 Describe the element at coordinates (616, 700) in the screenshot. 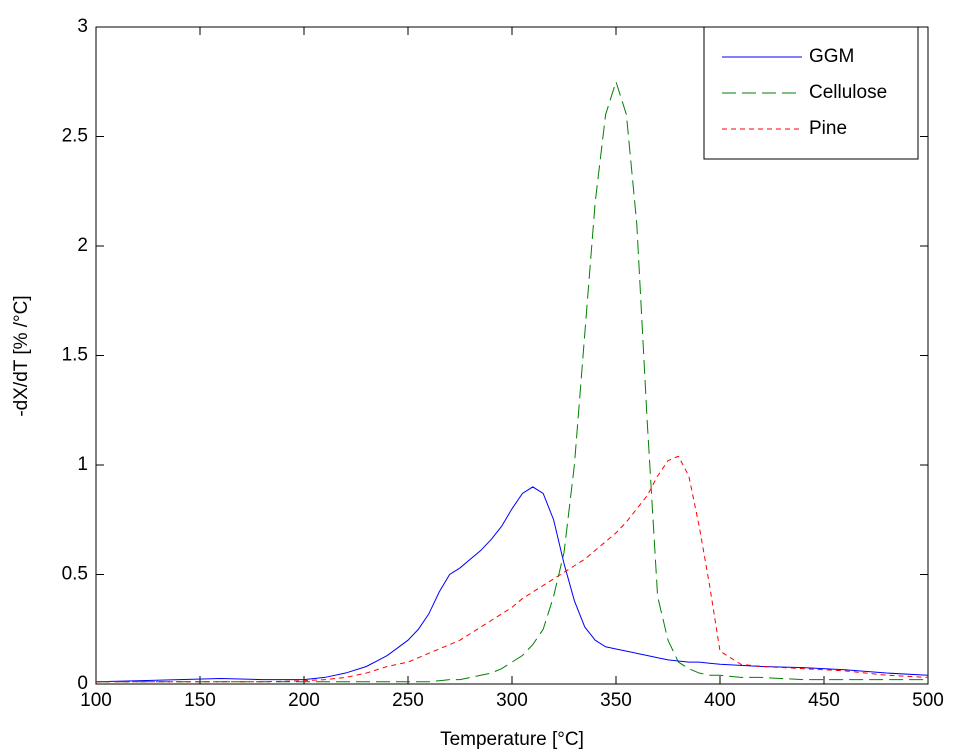

I see `x-tick-label: 350` at that location.